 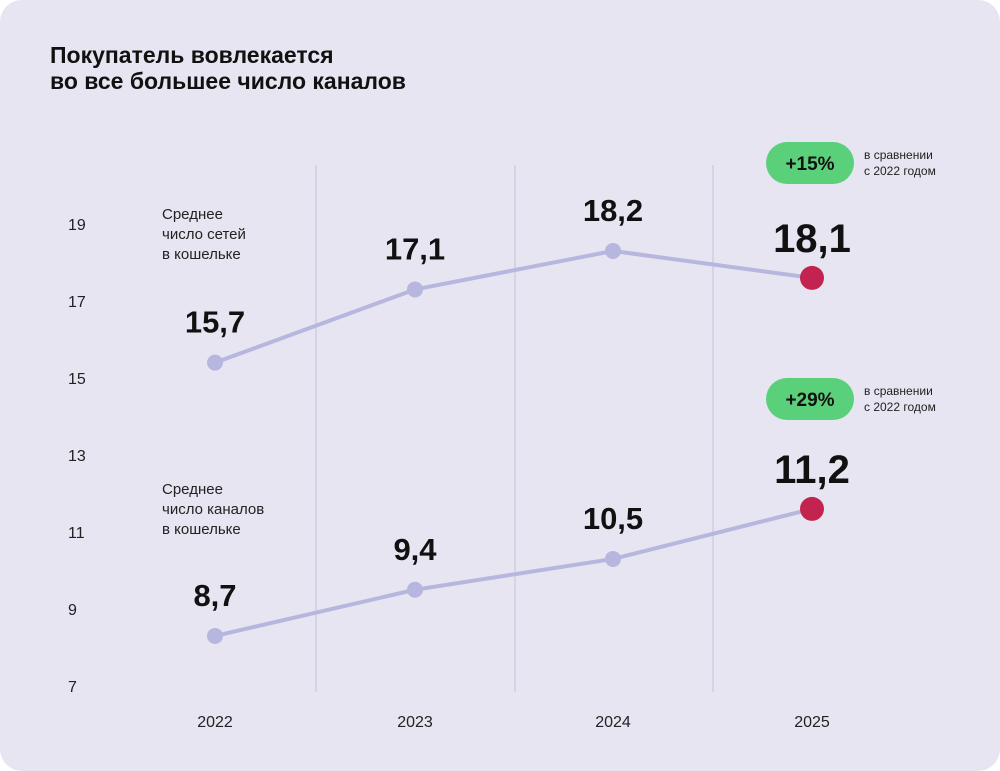 What do you see at coordinates (214, 595) in the screenshot?
I see `series-2-data-label: 8,7` at bounding box center [214, 595].